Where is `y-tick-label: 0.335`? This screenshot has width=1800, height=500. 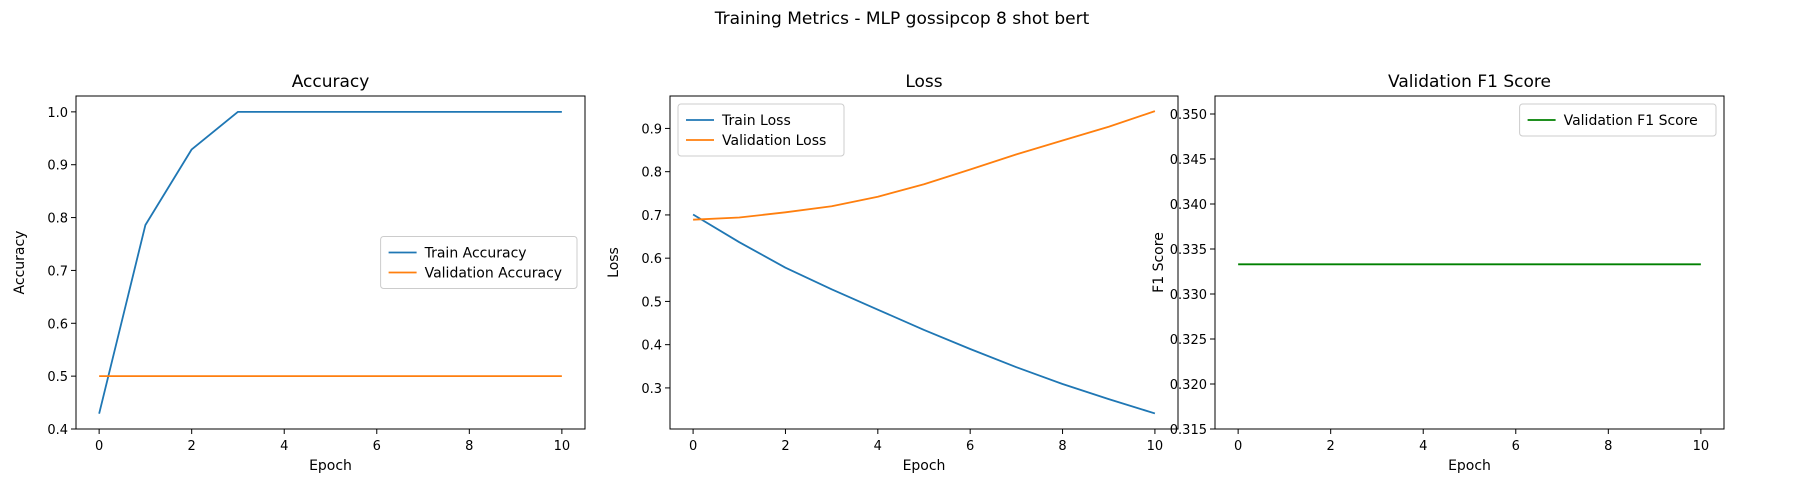
y-tick-label: 0.335 is located at coordinates (1188, 250).